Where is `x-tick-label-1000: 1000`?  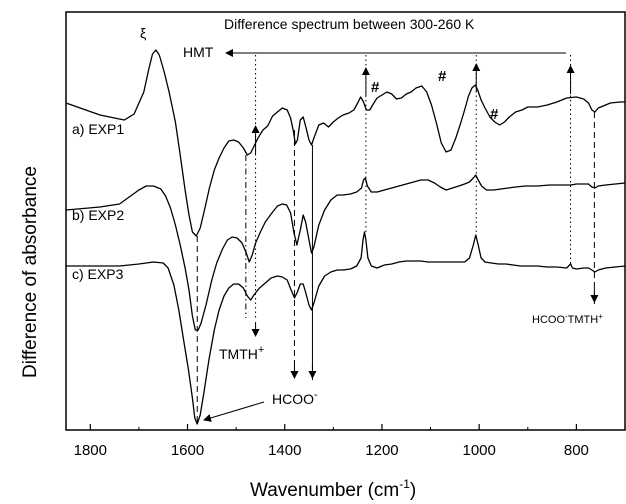 x-tick-label-1000: 1000 is located at coordinates (478, 450).